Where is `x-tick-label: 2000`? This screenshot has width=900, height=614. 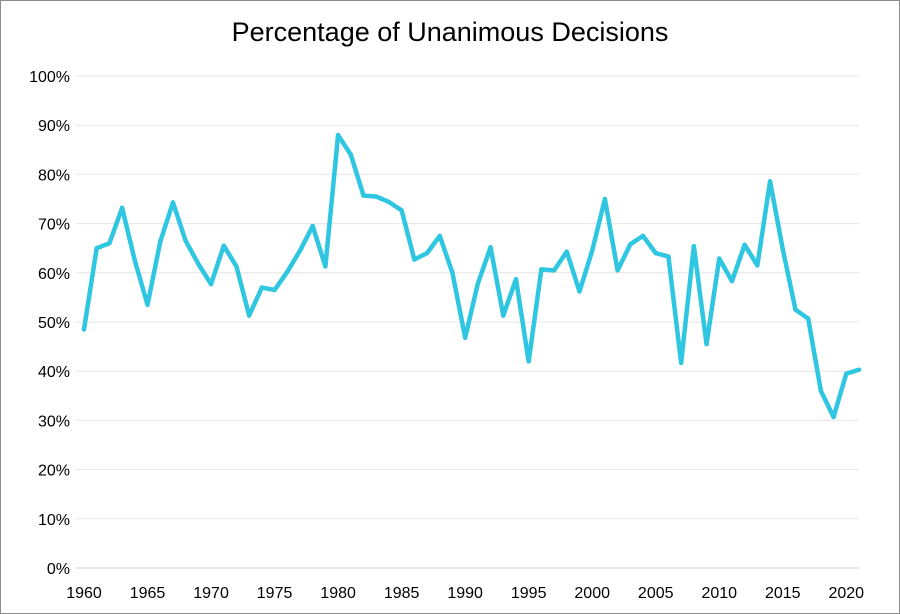 x-tick-label: 2000 is located at coordinates (592, 593).